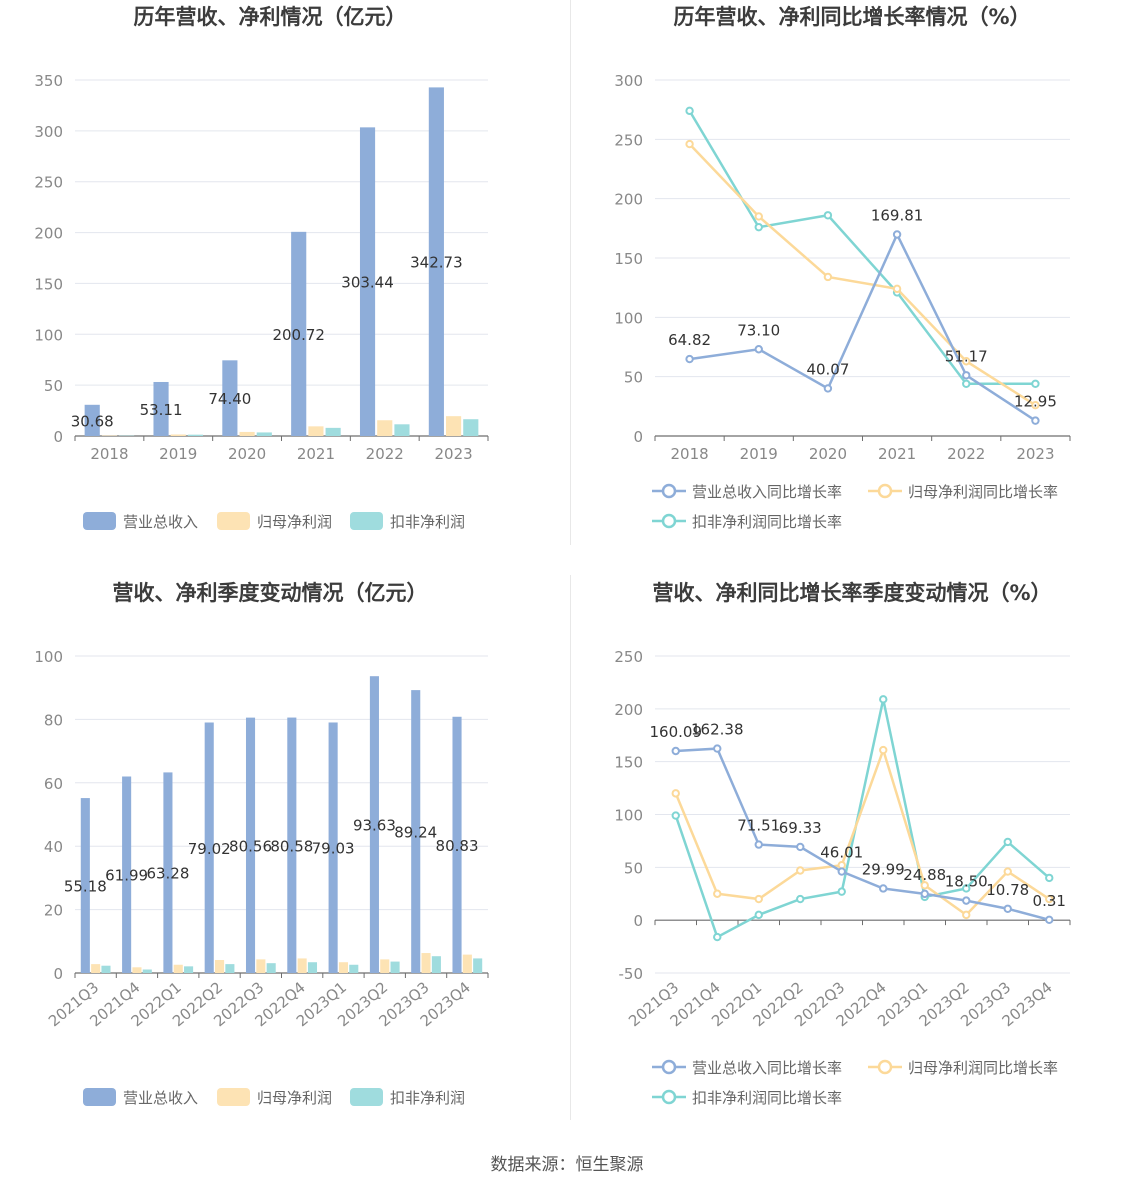 This screenshot has width=1134, height=1188. Describe the element at coordinates (247, 454) in the screenshot. I see `chart1-x-tick-label: 2020` at that location.